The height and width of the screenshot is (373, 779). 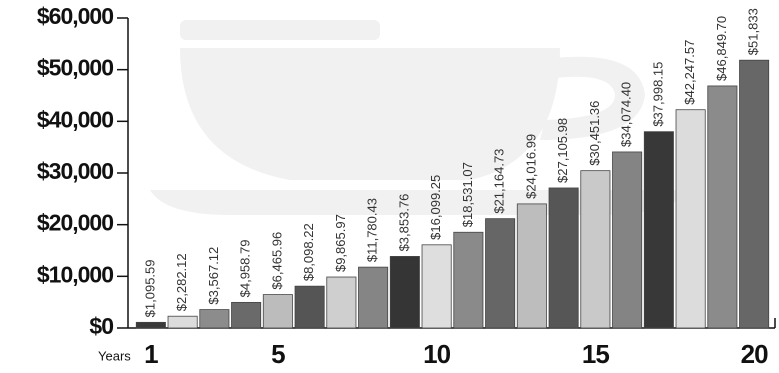 What do you see at coordinates (151, 354) in the screenshot?
I see `x-tick-label: 1` at bounding box center [151, 354].